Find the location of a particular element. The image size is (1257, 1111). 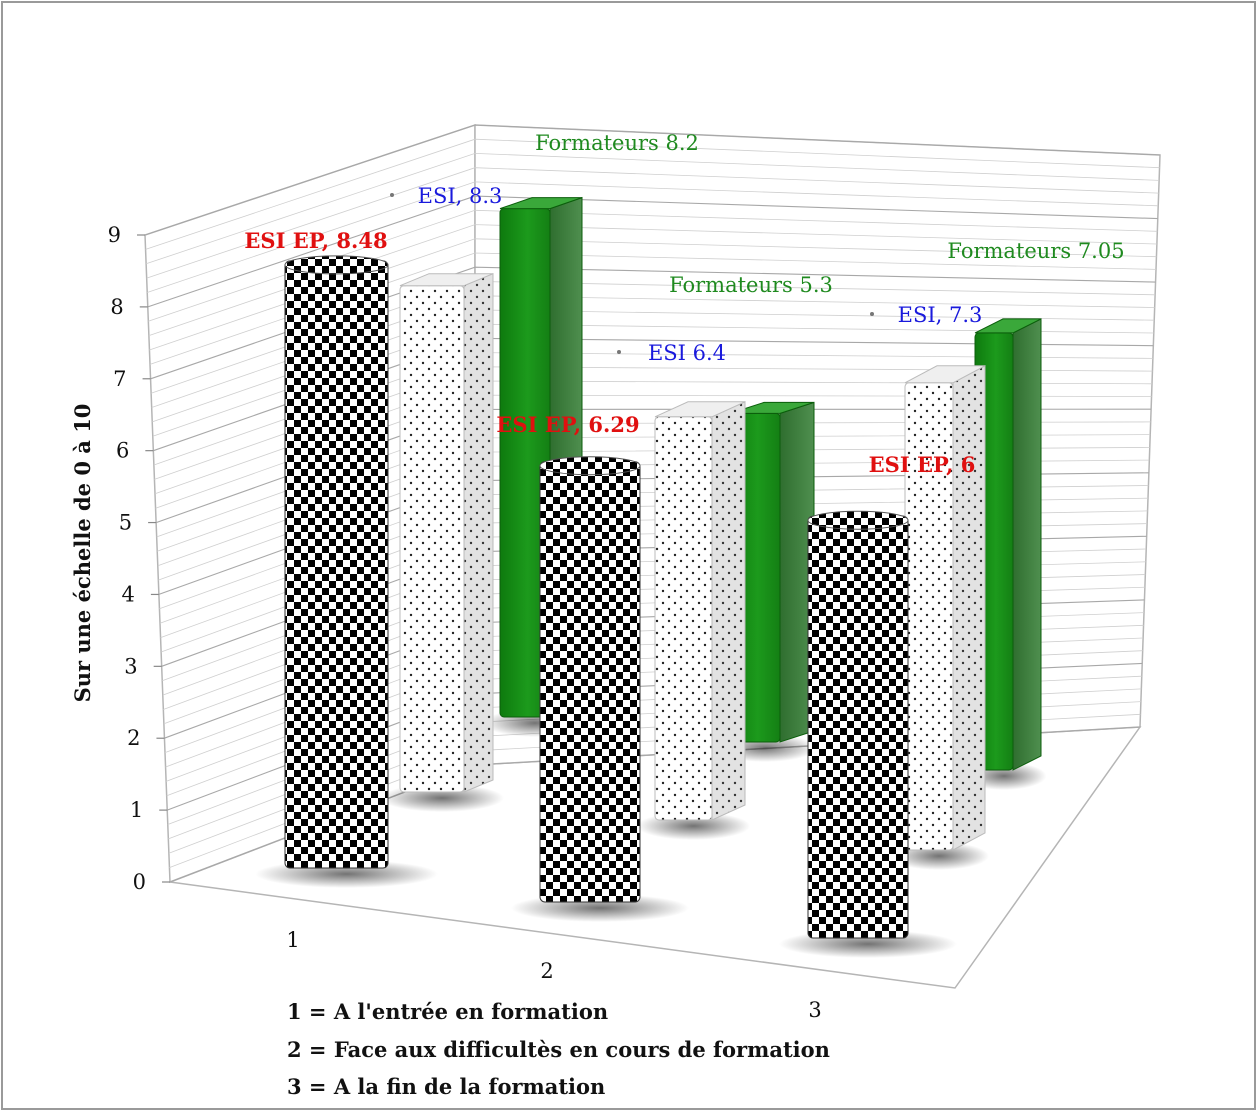

y-axis-label: Sur une échelle de 0 à 10 is located at coordinates (82, 553).